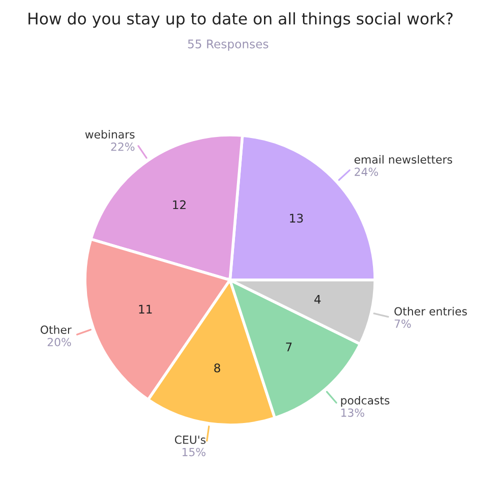  What do you see at coordinates (296, 218) in the screenshot?
I see `data-label: 13` at bounding box center [296, 218].